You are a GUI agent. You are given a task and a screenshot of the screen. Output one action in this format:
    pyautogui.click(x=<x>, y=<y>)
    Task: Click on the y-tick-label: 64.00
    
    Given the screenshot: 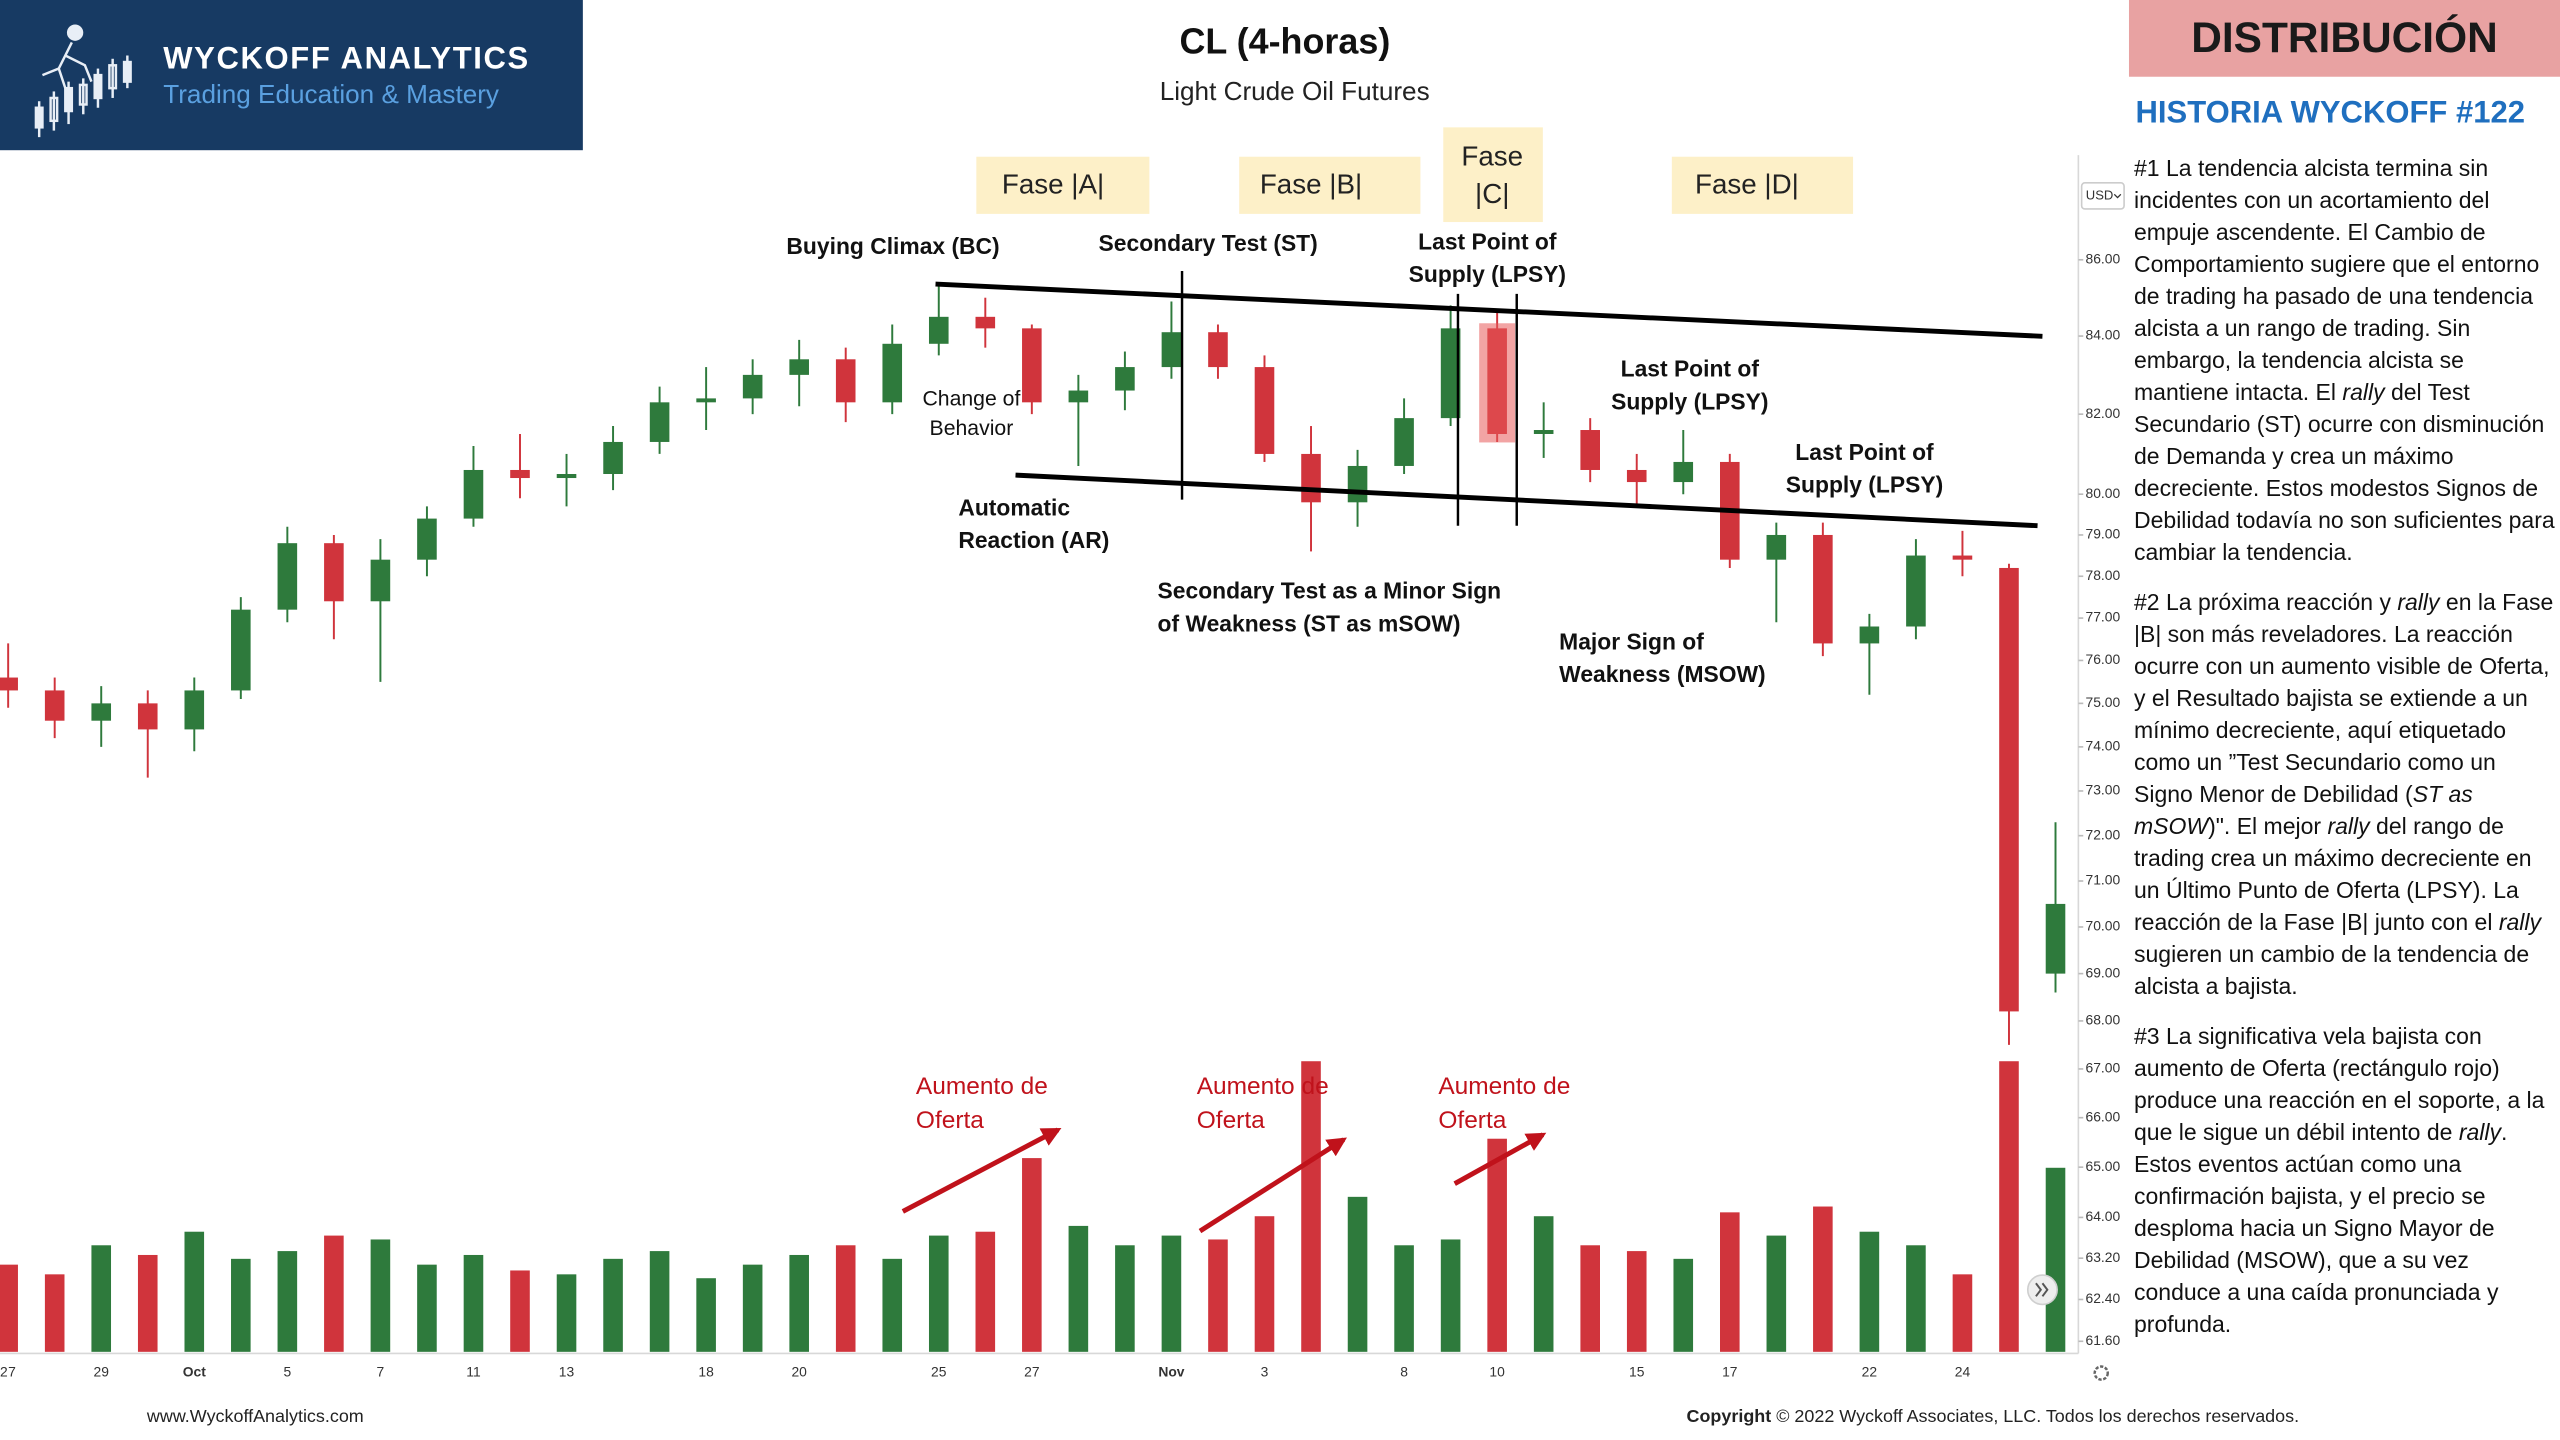 What is the action you would take?
    pyautogui.click(x=2103, y=1216)
    